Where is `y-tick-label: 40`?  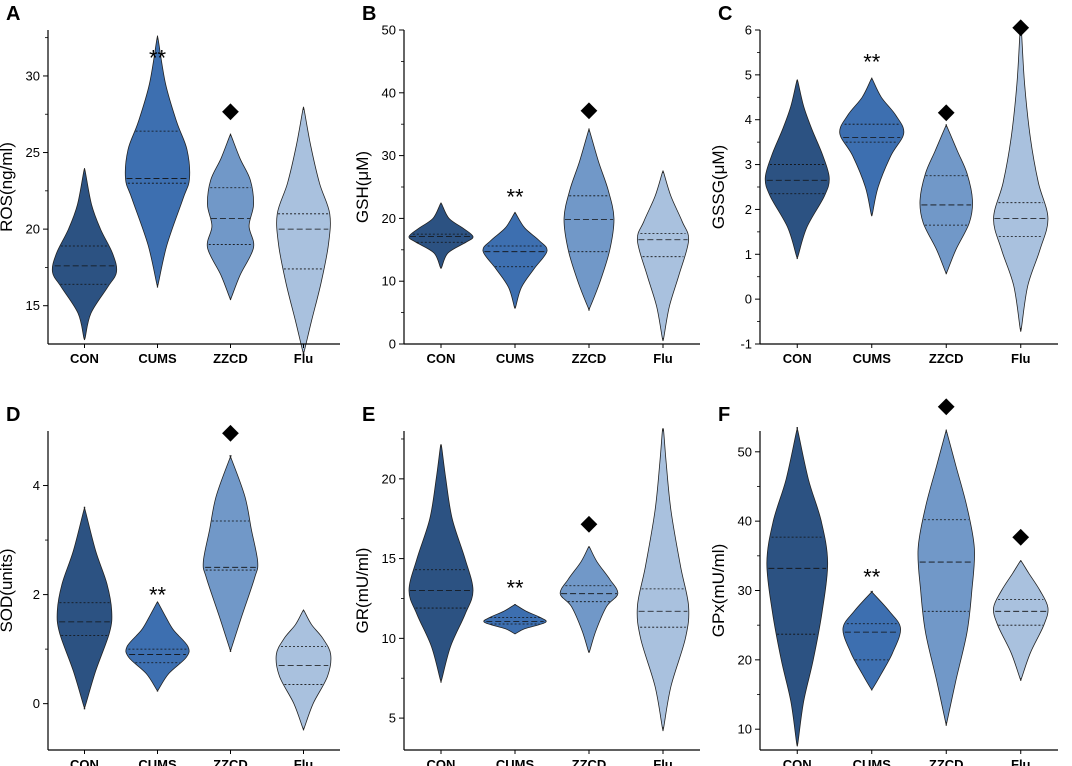
y-tick-label: 40 is located at coordinates (745, 521).